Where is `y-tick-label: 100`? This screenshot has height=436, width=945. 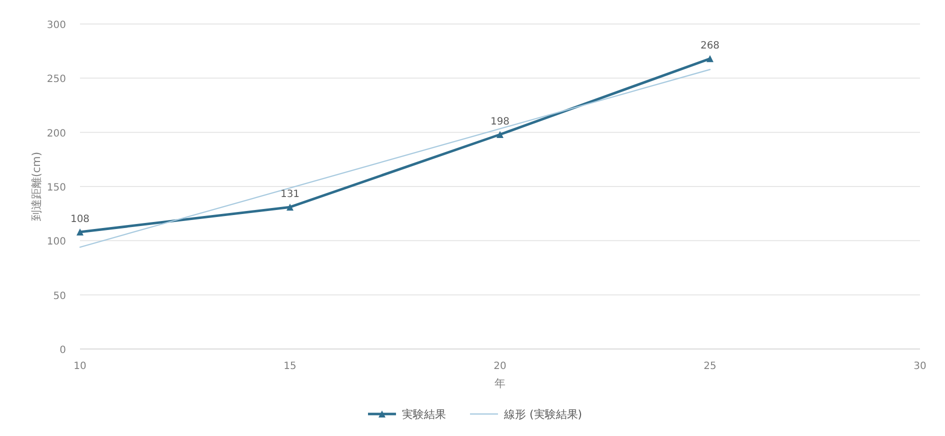 y-tick-label: 100 is located at coordinates (56, 242).